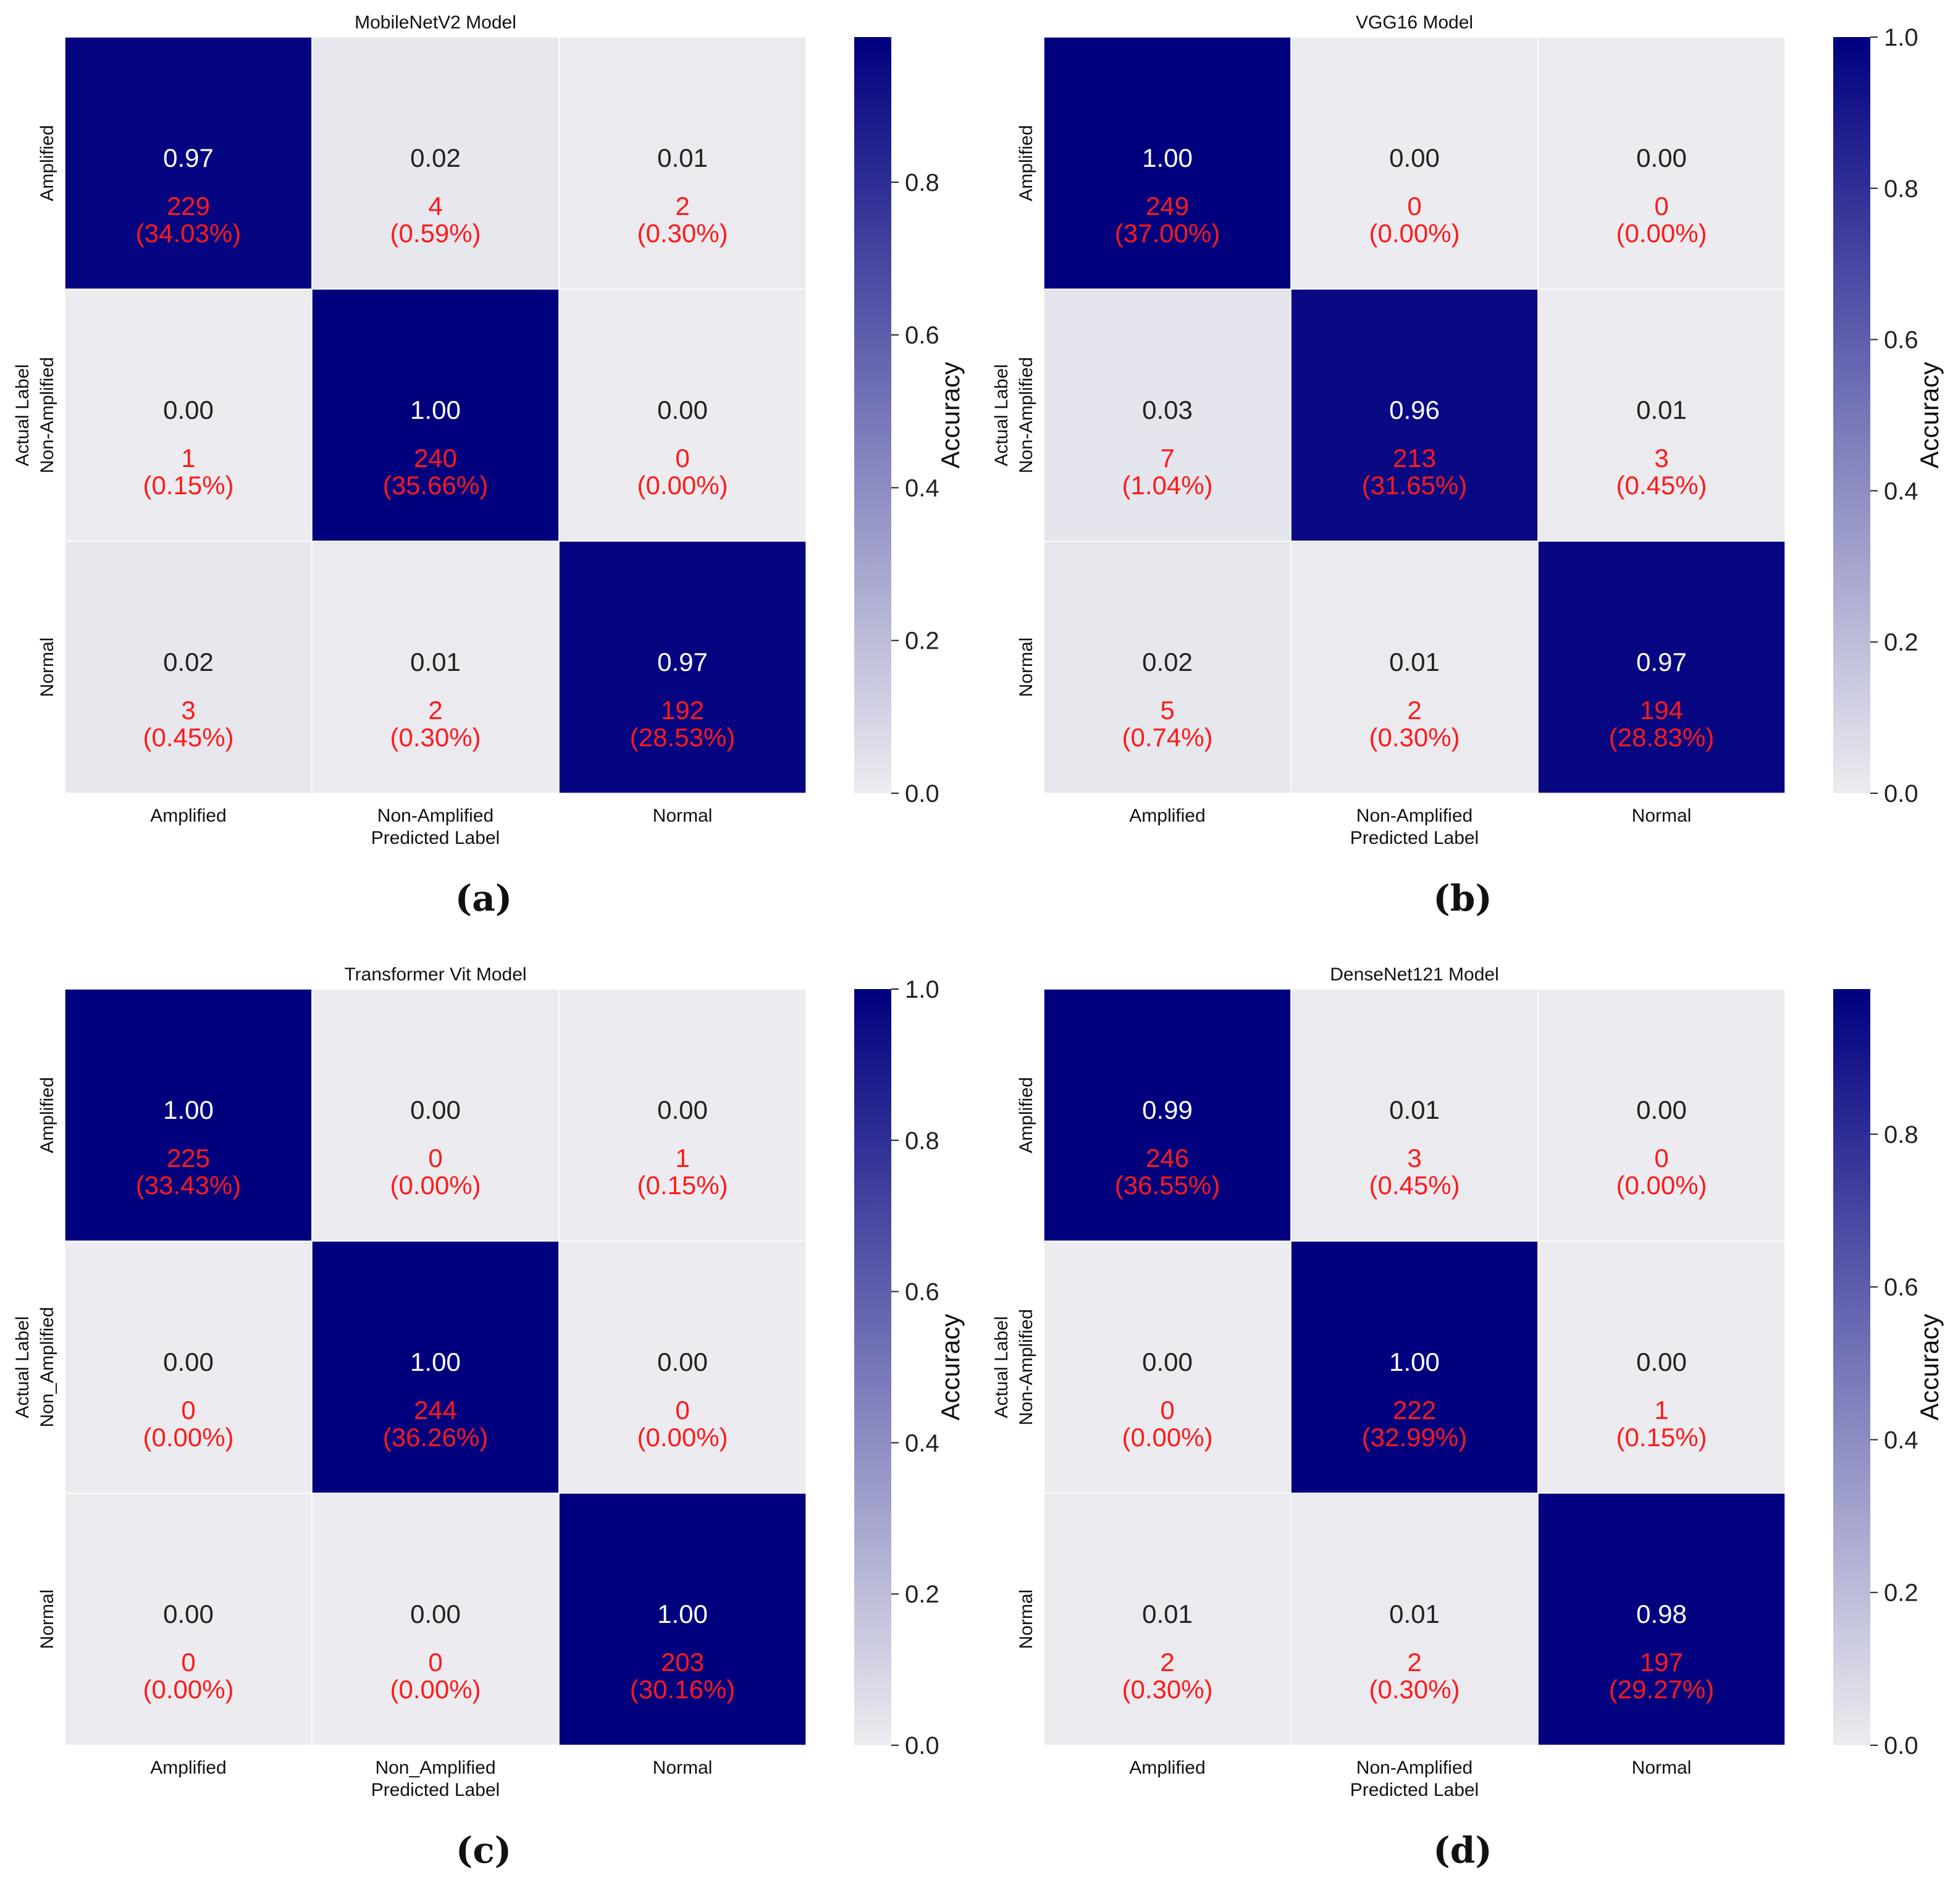  What do you see at coordinates (1167, 711) in the screenshot?
I see `cell-count-label: 5` at bounding box center [1167, 711].